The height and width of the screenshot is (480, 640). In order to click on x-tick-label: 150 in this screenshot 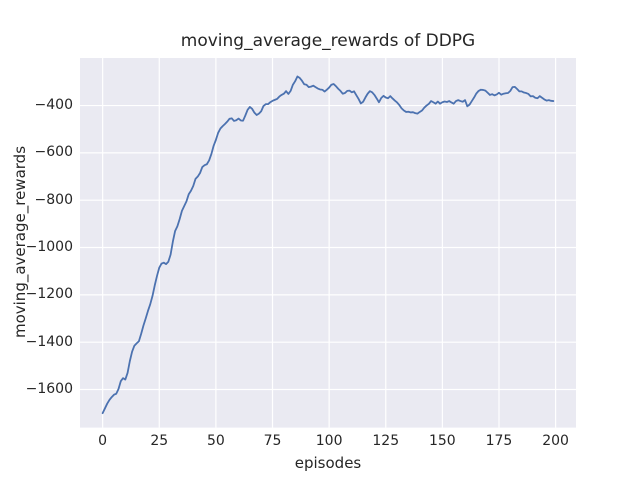, I will do `click(442, 441)`.